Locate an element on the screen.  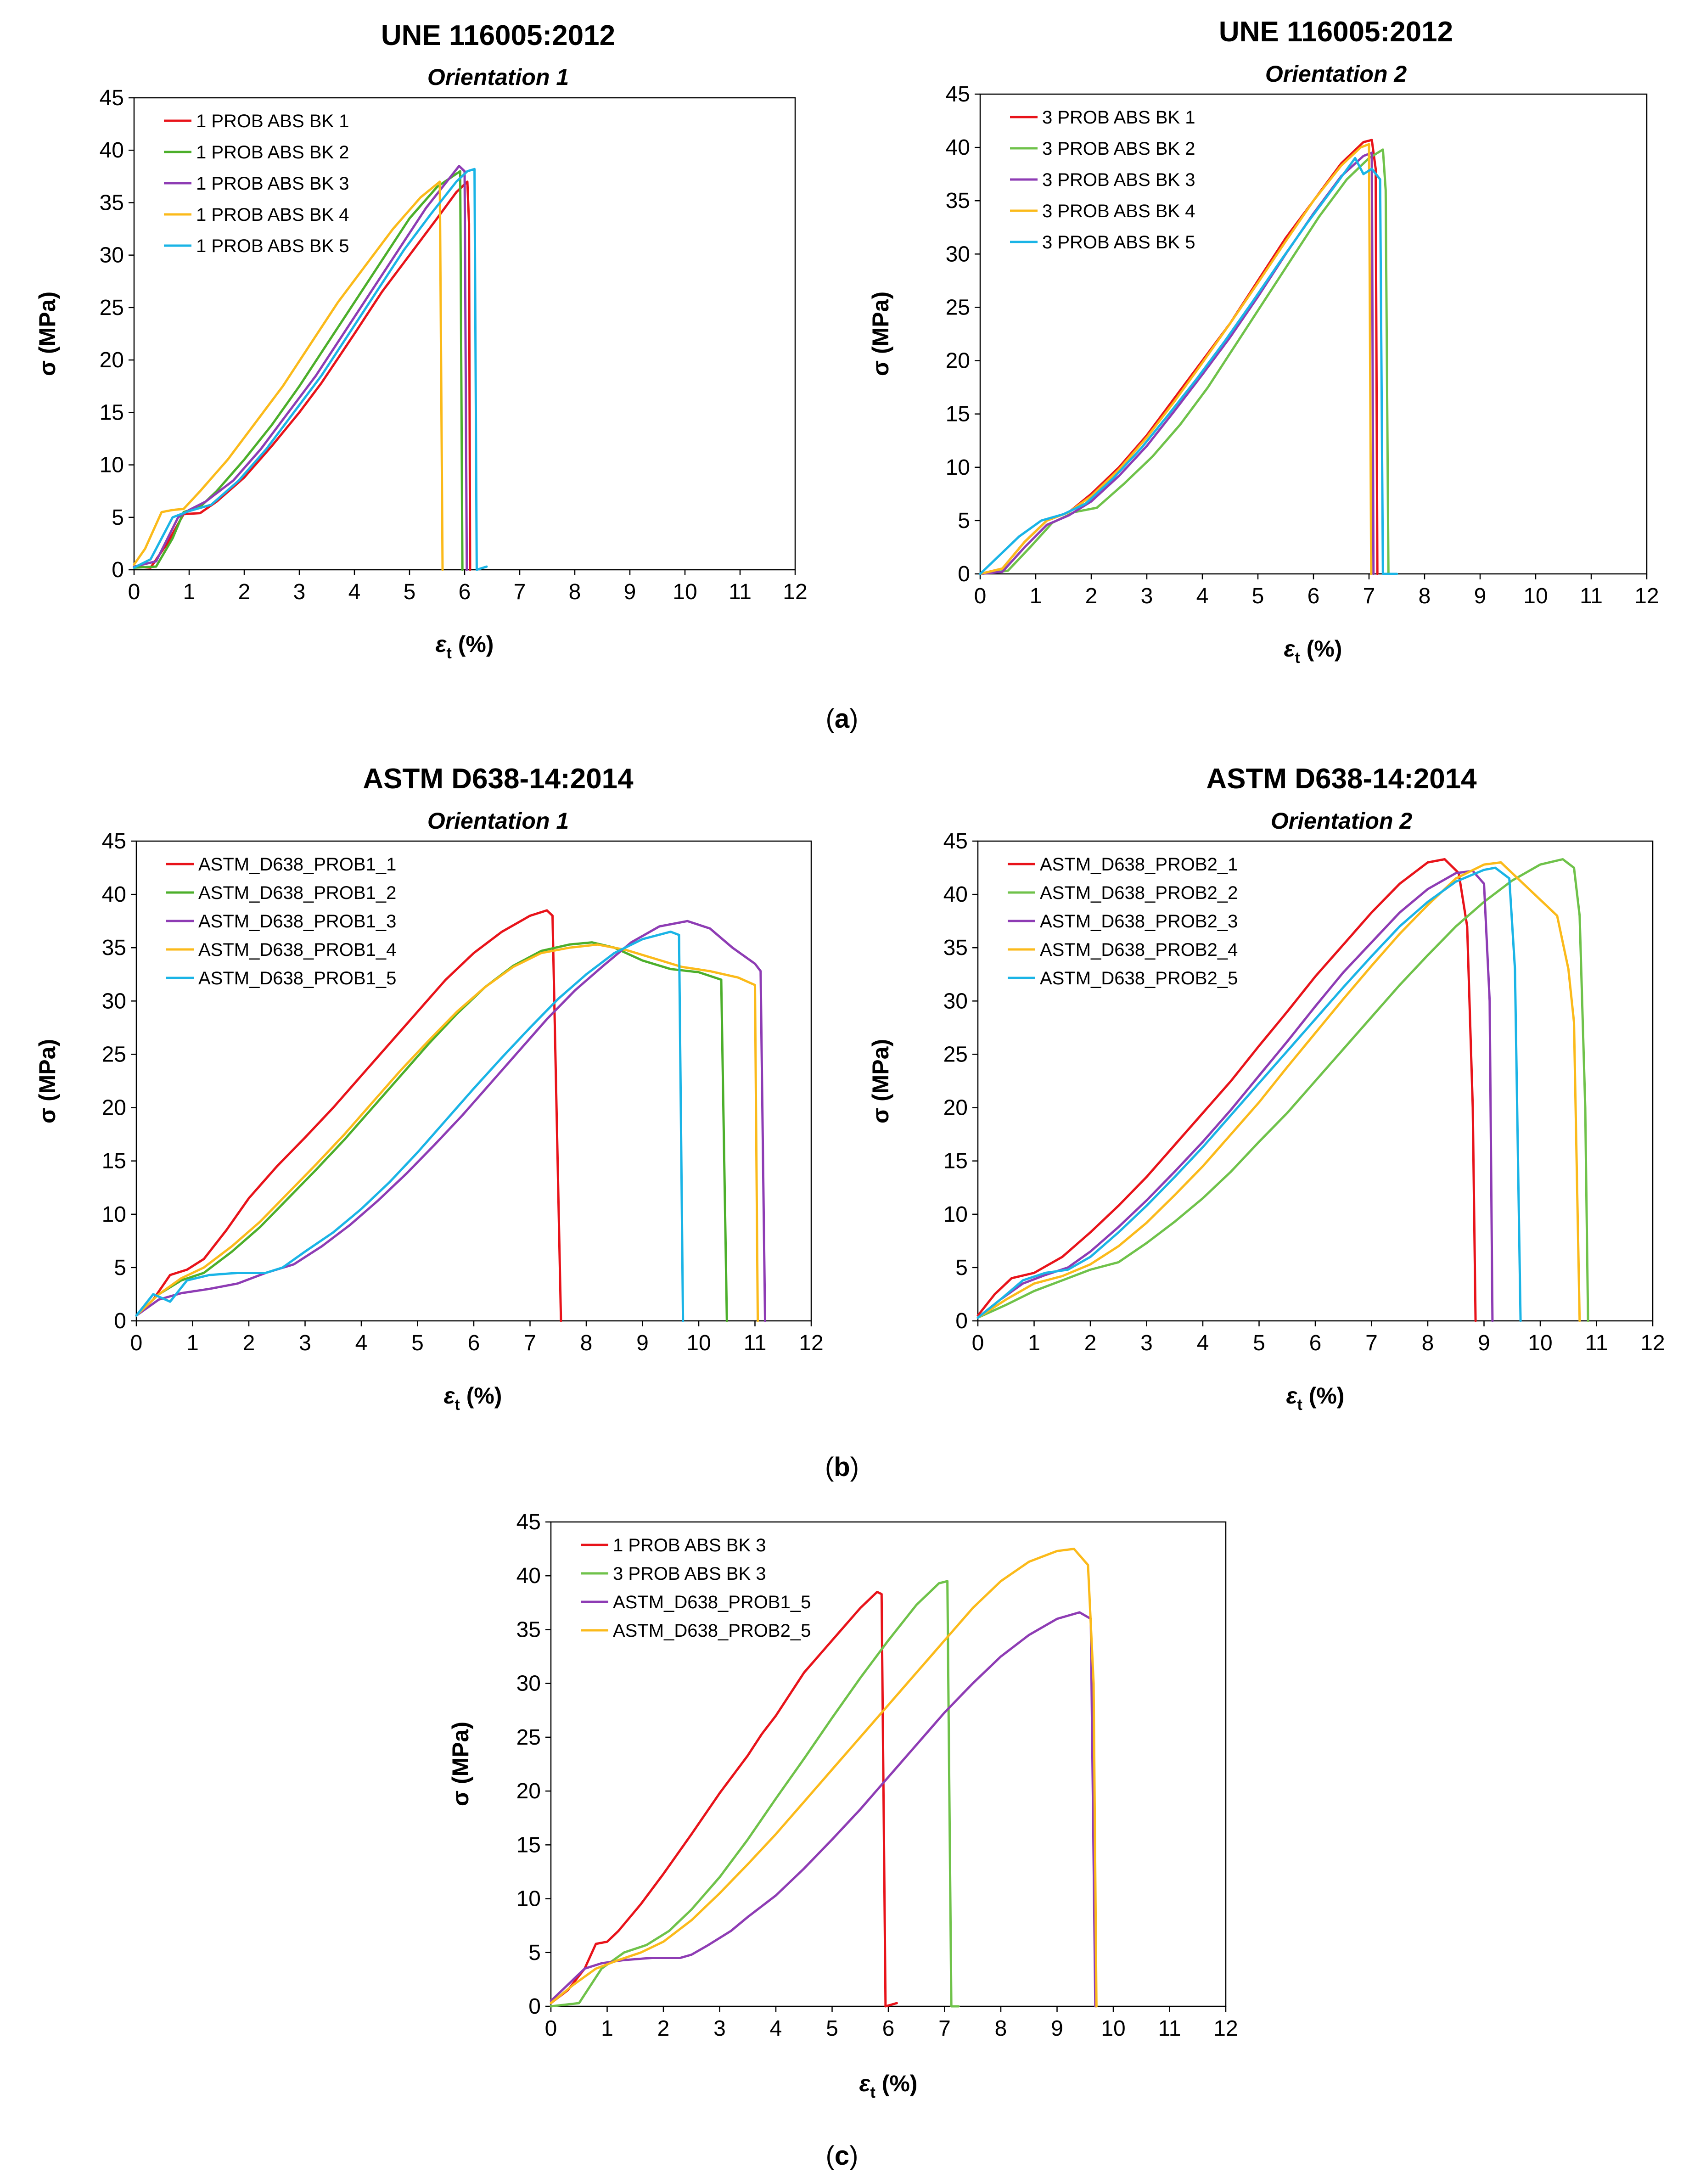
legend-entry: ASTM_D638_PROB2_1 is located at coordinates (1139, 864).